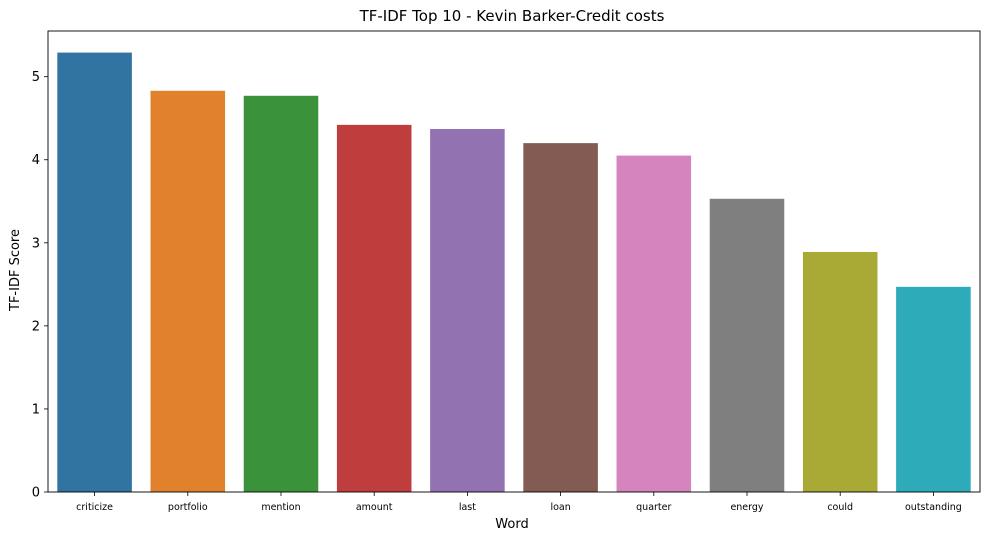 This screenshot has width=991, height=541. What do you see at coordinates (36, 77) in the screenshot?
I see `y-tick-label: 5` at bounding box center [36, 77].